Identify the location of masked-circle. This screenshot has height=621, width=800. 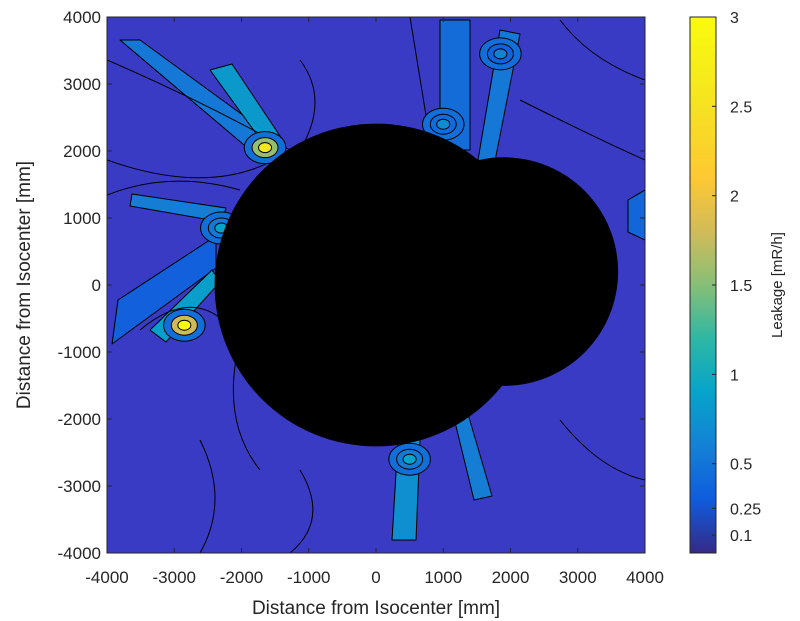
(504, 271).